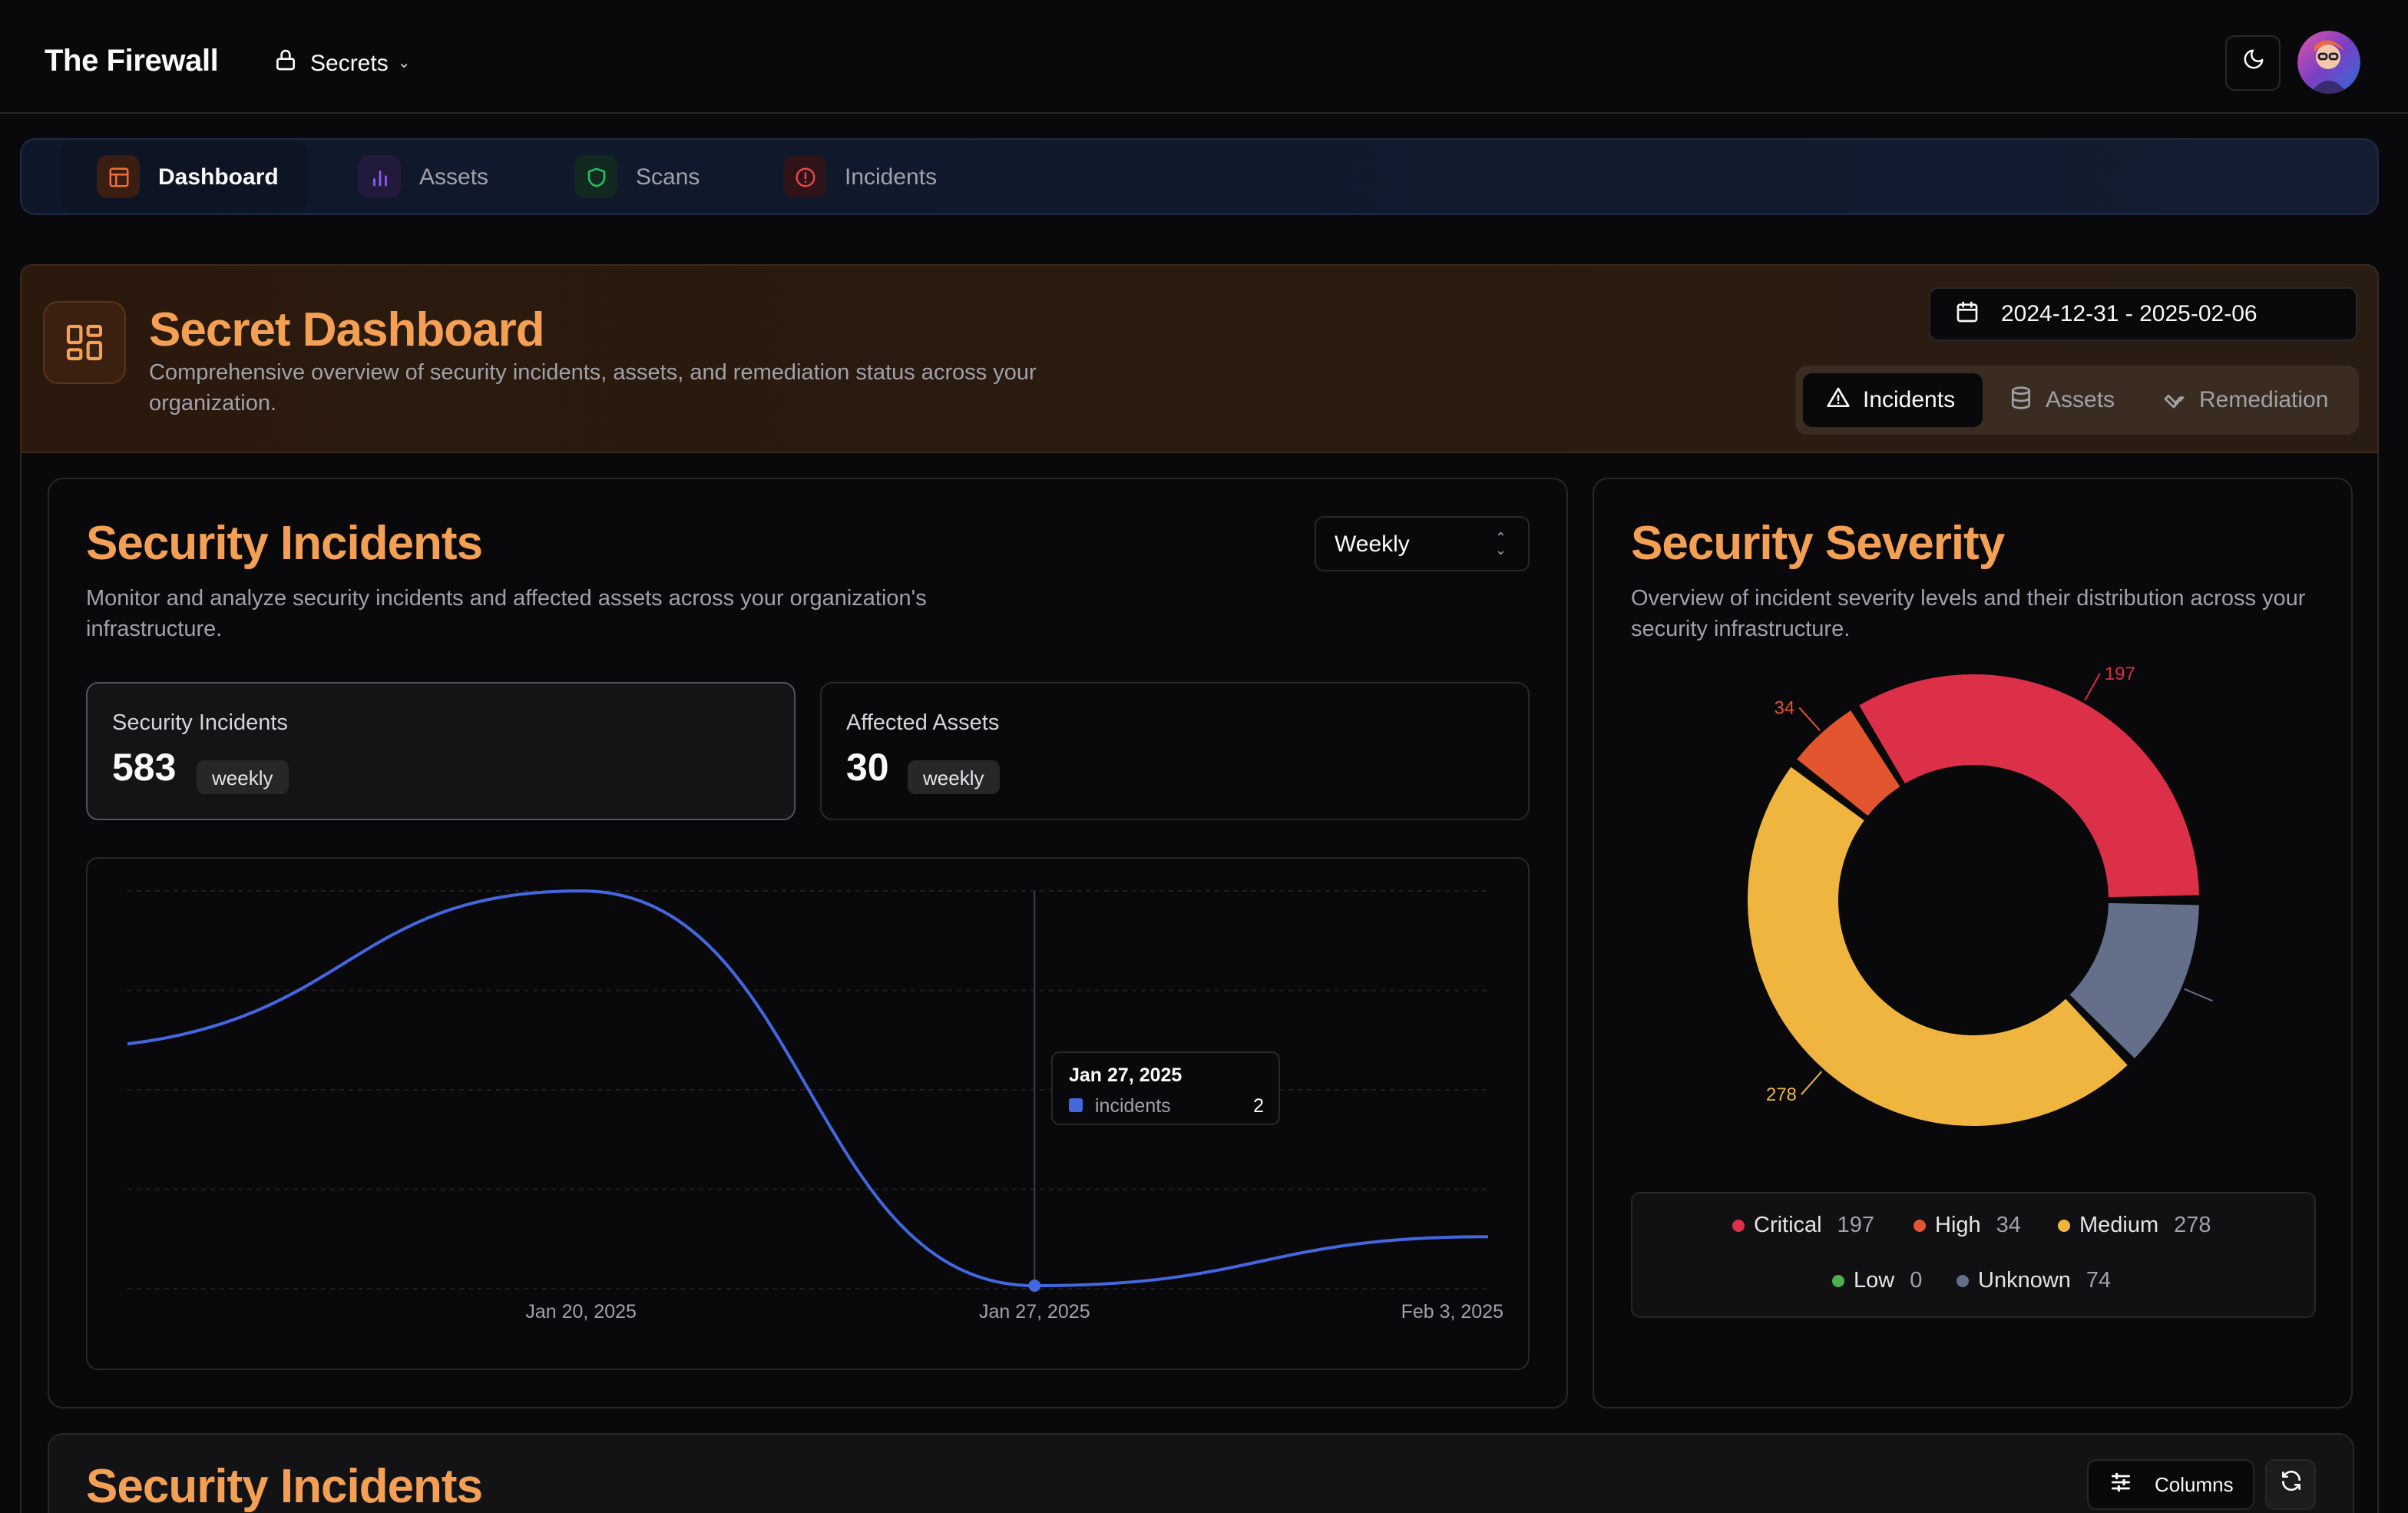  What do you see at coordinates (350, 63) in the screenshot?
I see `project-label: Secrets` at bounding box center [350, 63].